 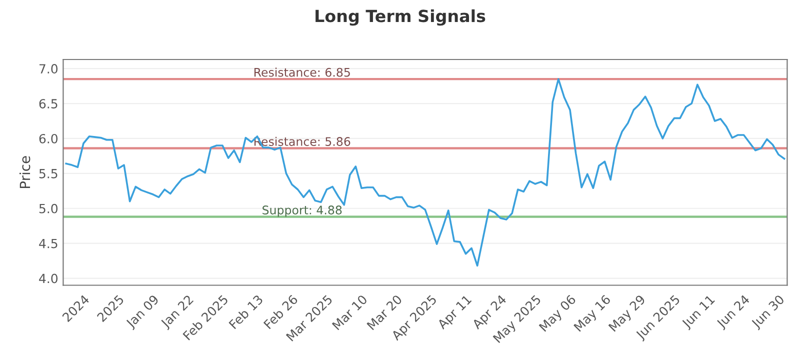 I want to click on y-tick-label: 6.0, so click(x=48, y=139).